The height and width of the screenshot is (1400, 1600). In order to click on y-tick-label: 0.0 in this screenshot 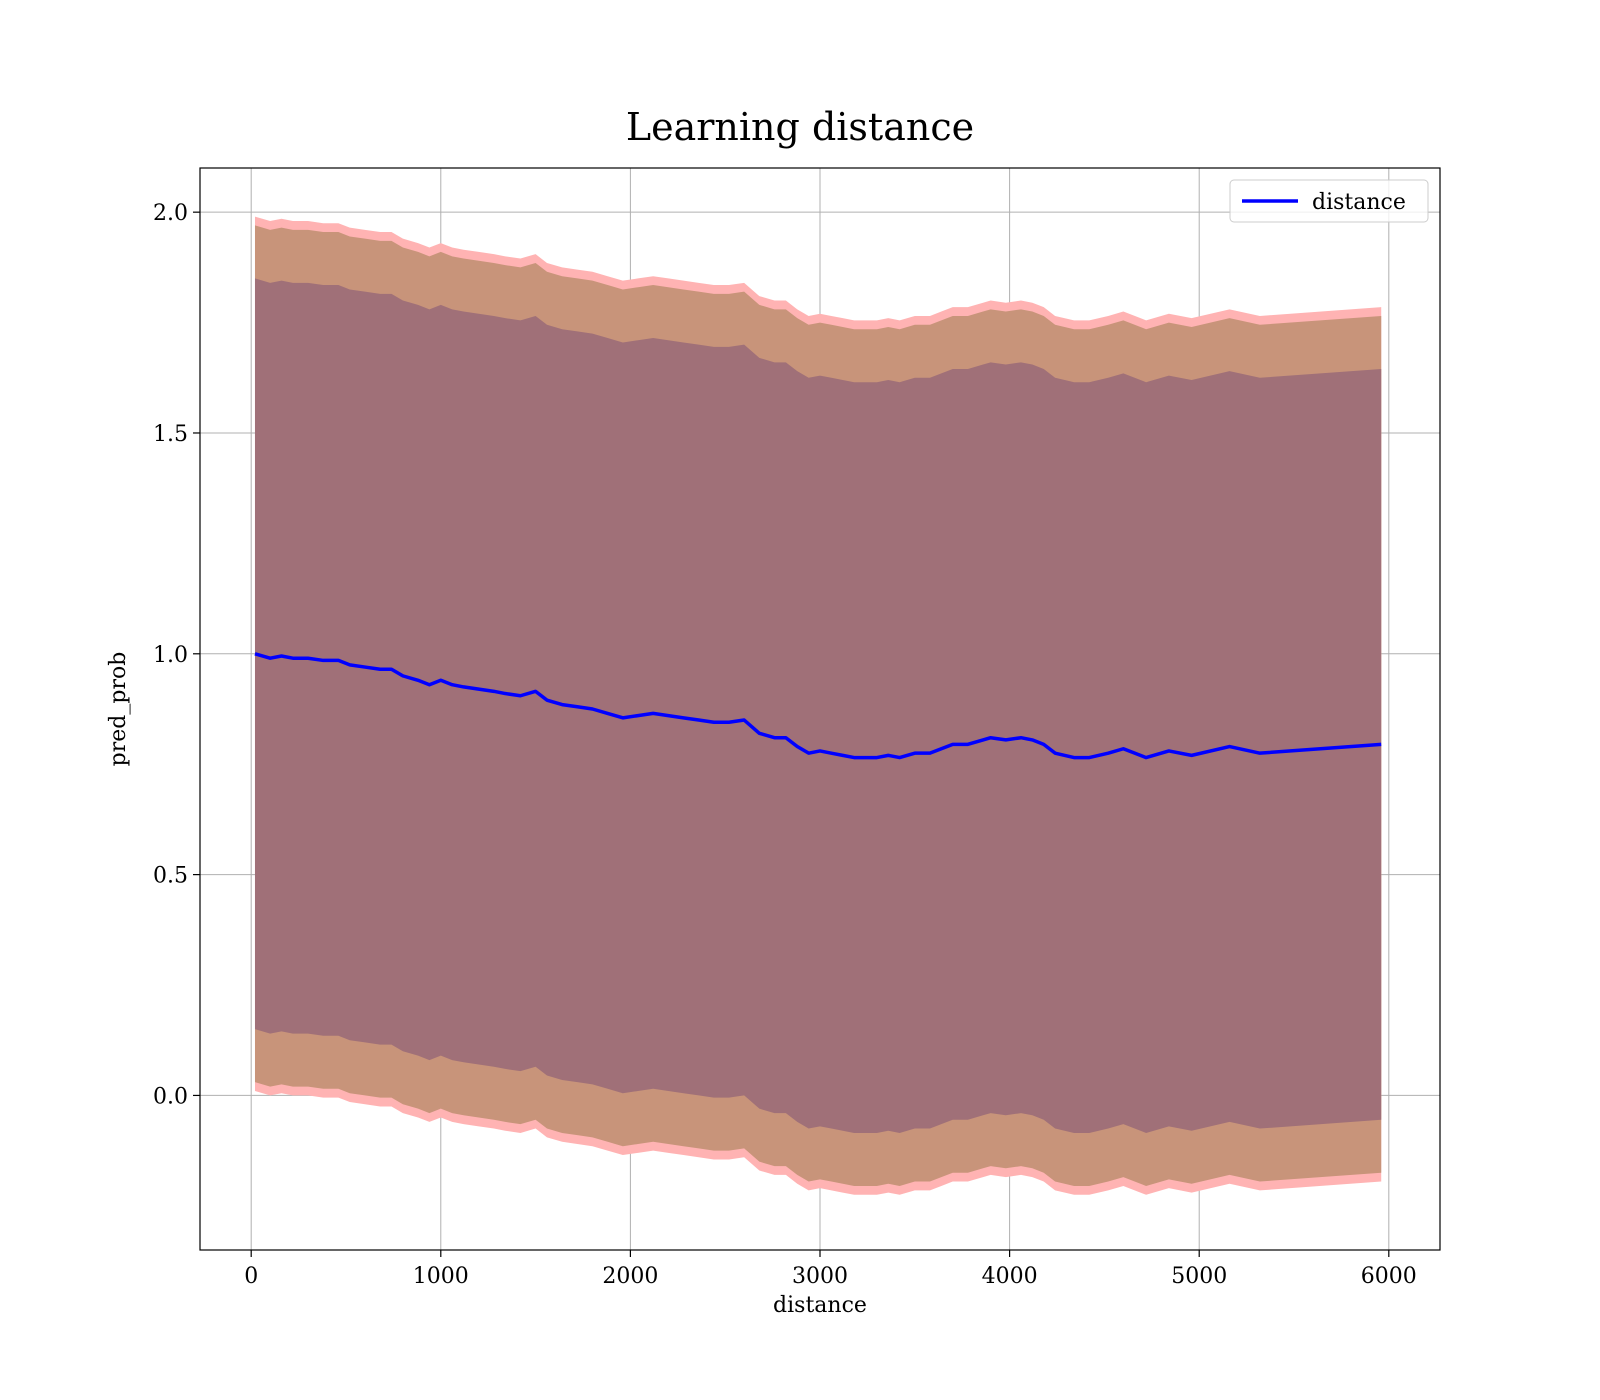, I will do `click(170, 1096)`.